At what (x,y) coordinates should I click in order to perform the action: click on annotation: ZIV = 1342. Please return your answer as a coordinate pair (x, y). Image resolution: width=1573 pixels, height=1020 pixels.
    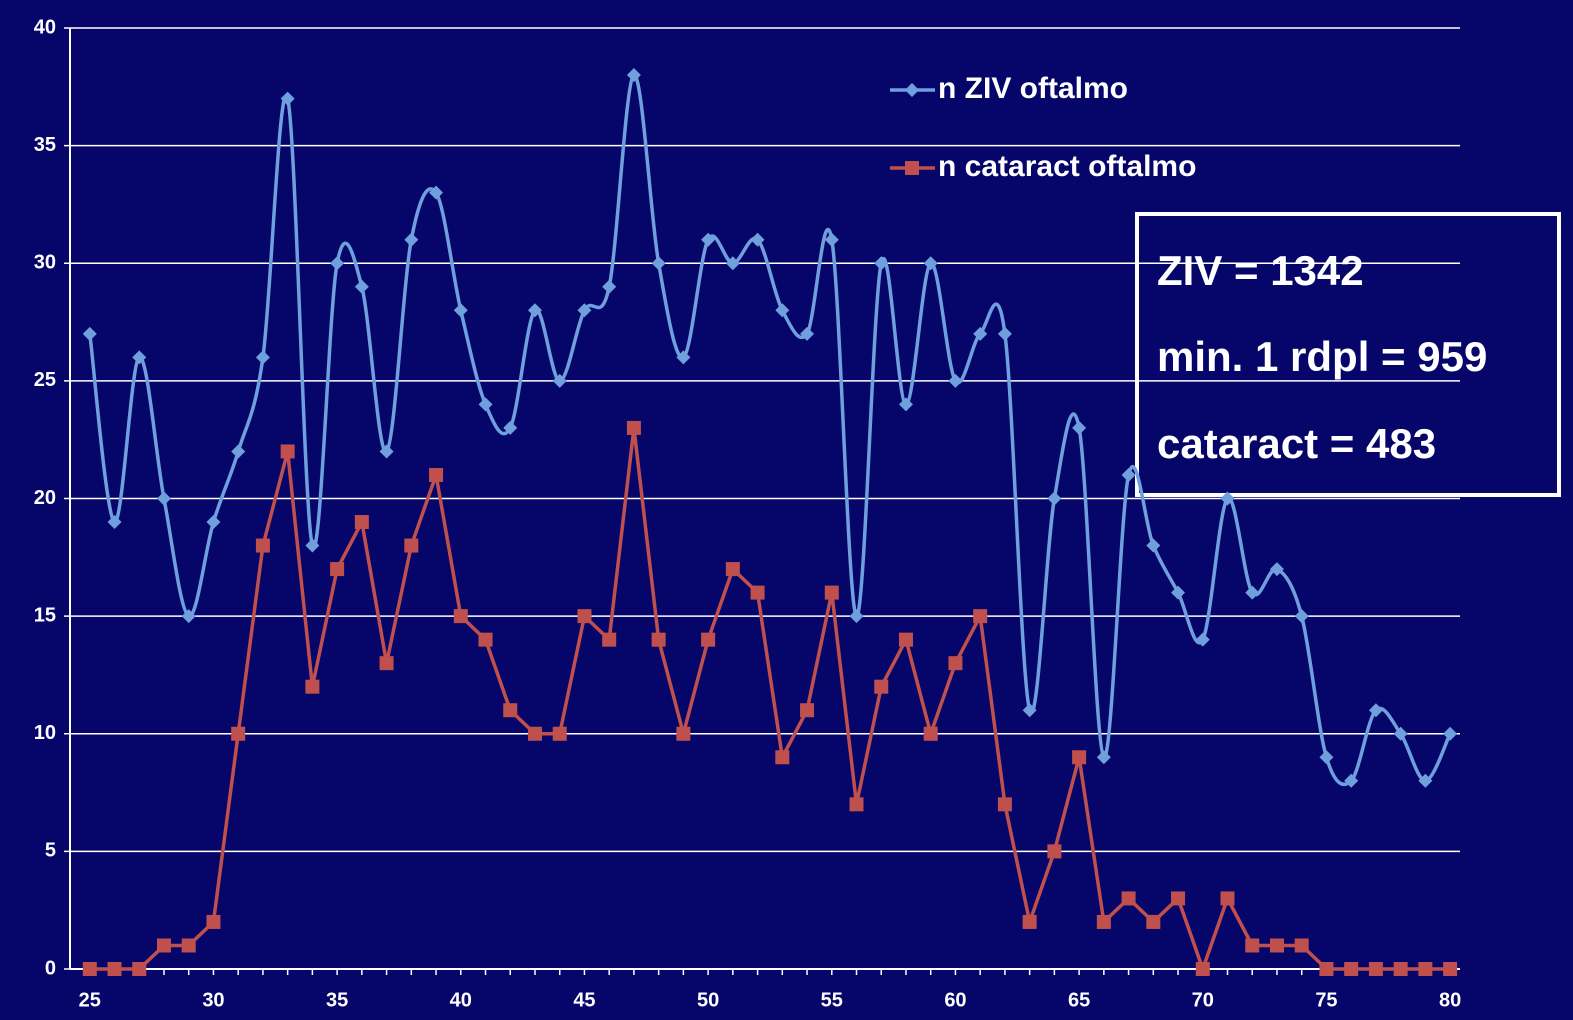
    Looking at the image, I should click on (1260, 270).